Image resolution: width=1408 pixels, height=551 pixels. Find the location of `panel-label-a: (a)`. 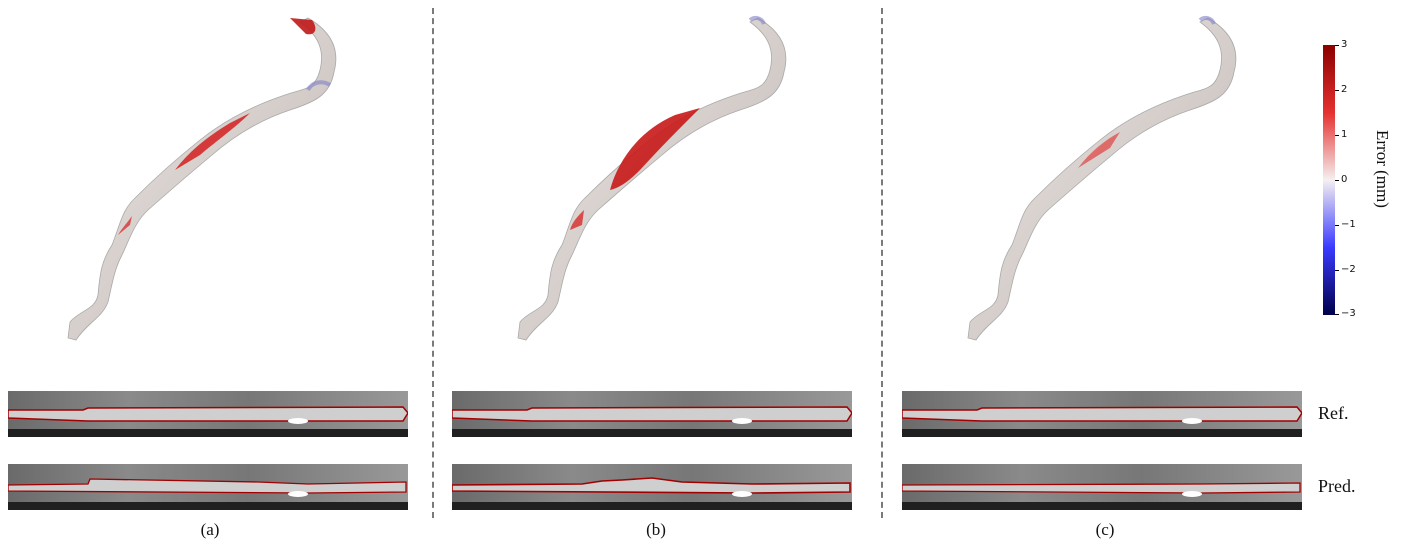

panel-label-a: (a) is located at coordinates (210, 529).